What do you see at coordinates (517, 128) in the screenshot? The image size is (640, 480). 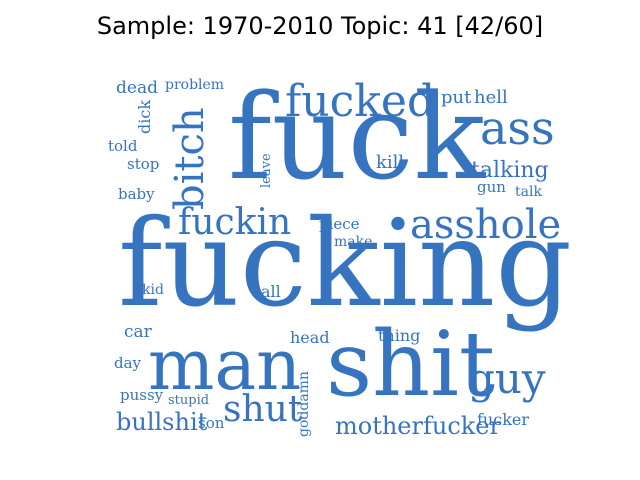 I see `word-ass: ass` at bounding box center [517, 128].